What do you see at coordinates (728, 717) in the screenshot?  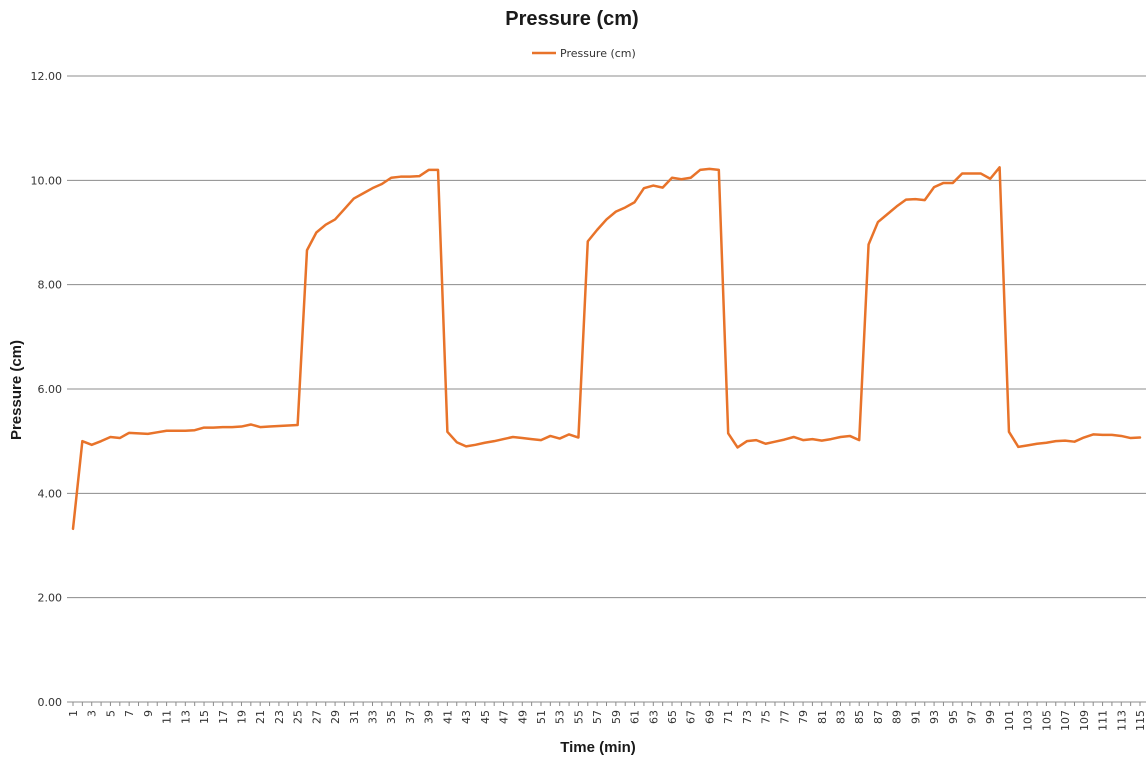 I see `x-tick-label: 71` at bounding box center [728, 717].